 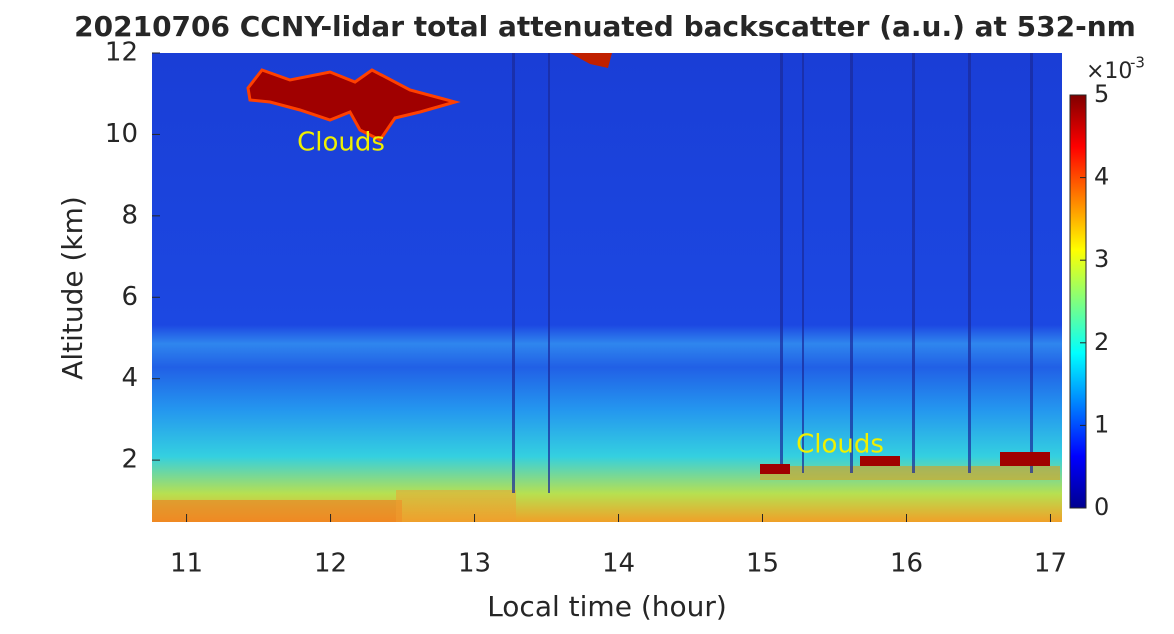 I want to click on y-tick-label: 4, so click(x=129, y=378).